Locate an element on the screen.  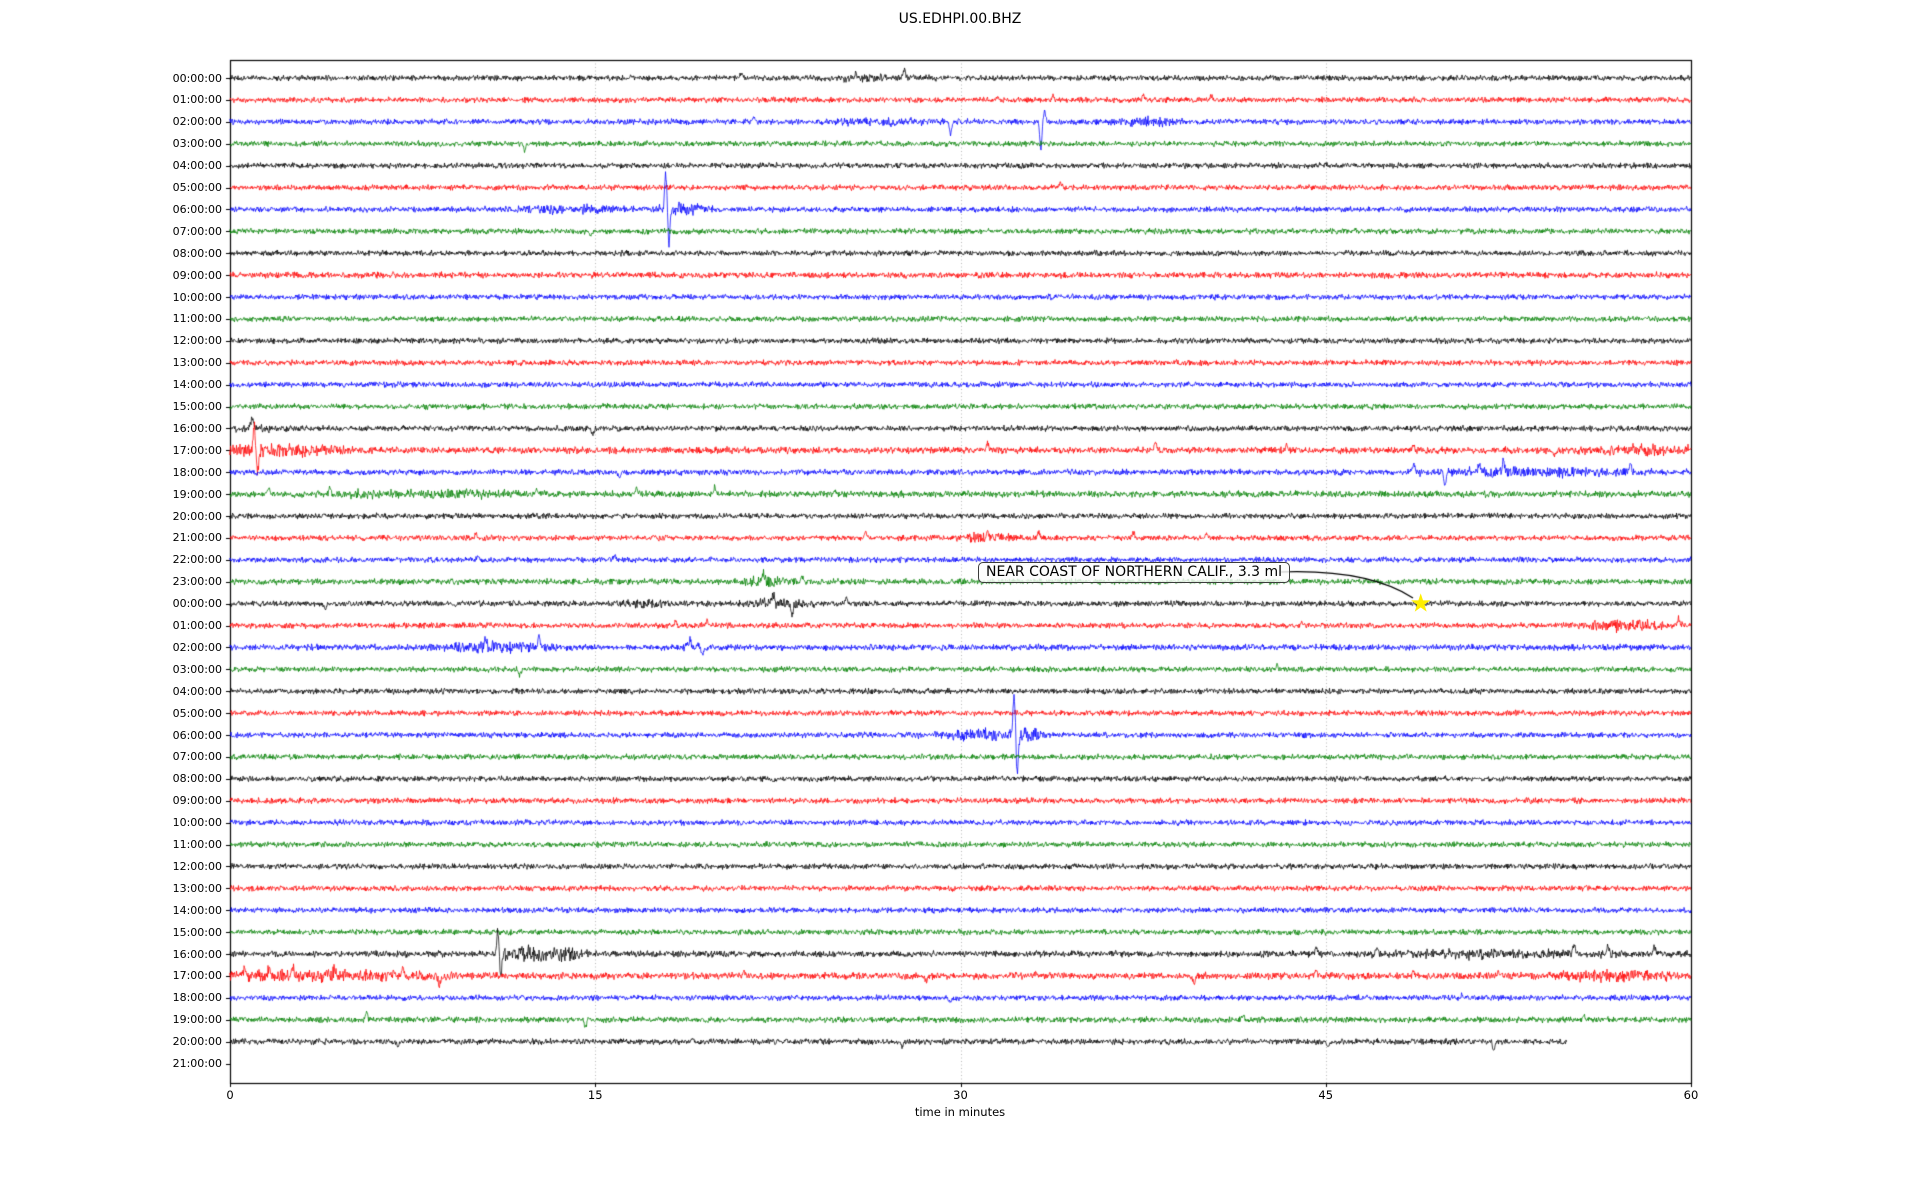
x-tick-label: 60 is located at coordinates (1691, 1095).